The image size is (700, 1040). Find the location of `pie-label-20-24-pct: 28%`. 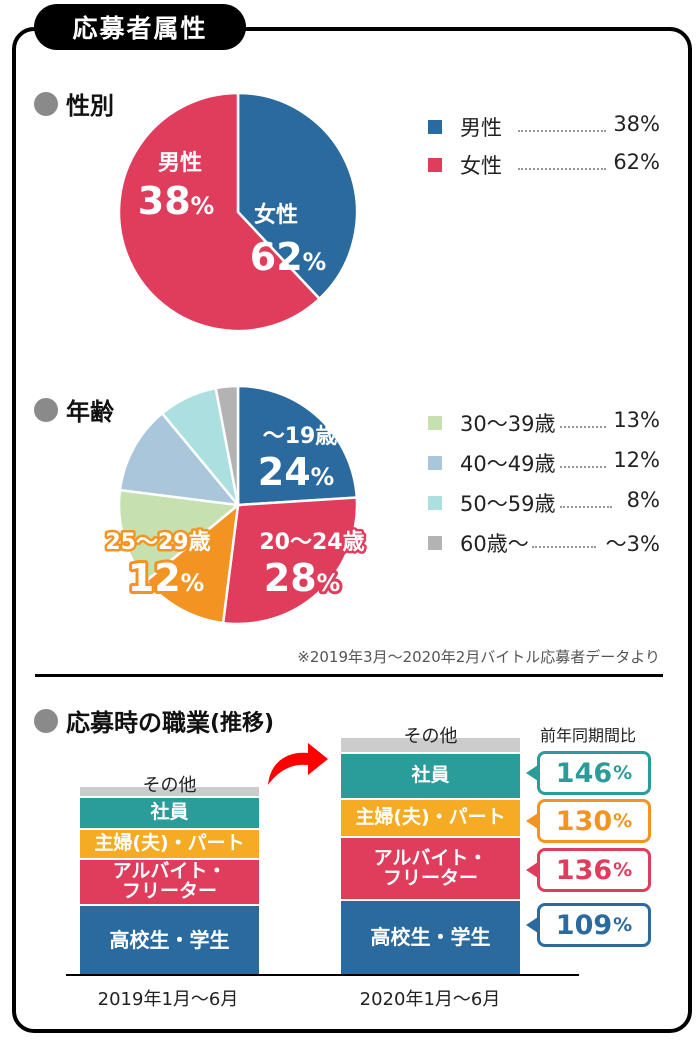

pie-label-20-24-pct: 28% is located at coordinates (302, 578).